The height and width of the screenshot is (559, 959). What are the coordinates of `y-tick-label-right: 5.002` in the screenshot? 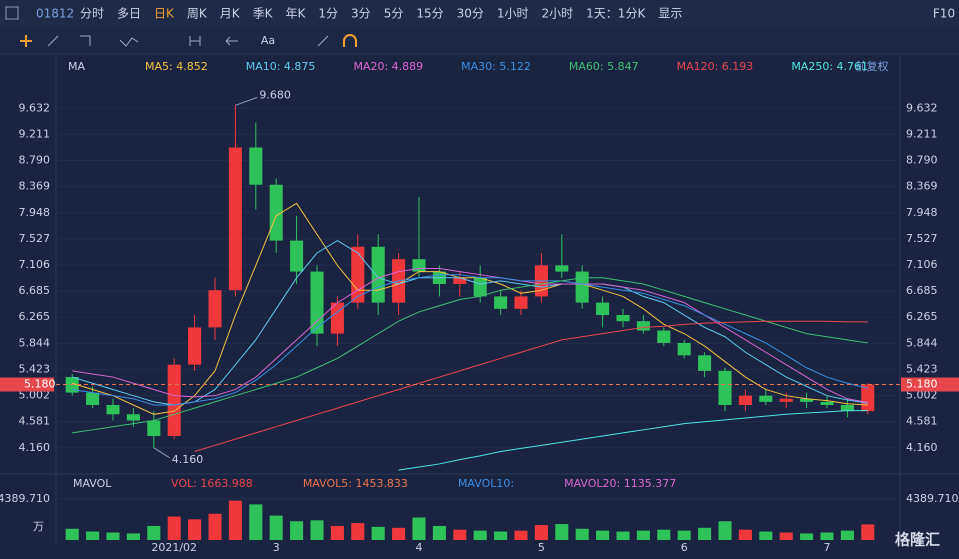 It's located at (922, 395).